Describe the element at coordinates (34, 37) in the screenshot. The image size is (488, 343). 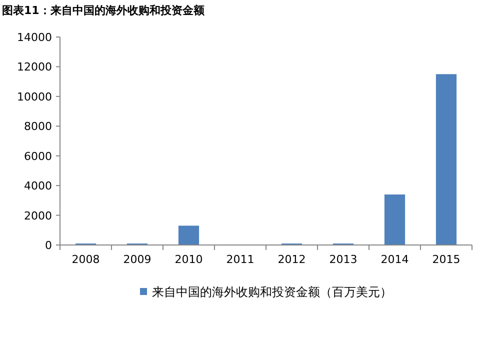
I see `y-tick-label: 14000` at that location.